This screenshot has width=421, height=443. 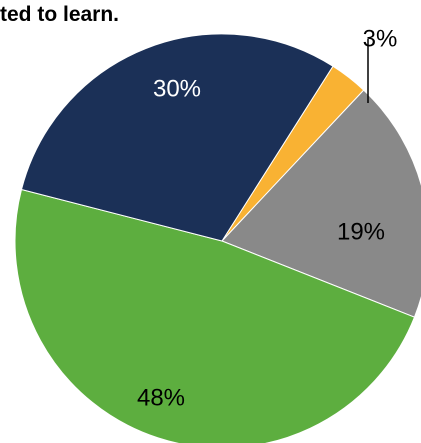 I want to click on slice-label-48pct: 48%, so click(x=161, y=397).